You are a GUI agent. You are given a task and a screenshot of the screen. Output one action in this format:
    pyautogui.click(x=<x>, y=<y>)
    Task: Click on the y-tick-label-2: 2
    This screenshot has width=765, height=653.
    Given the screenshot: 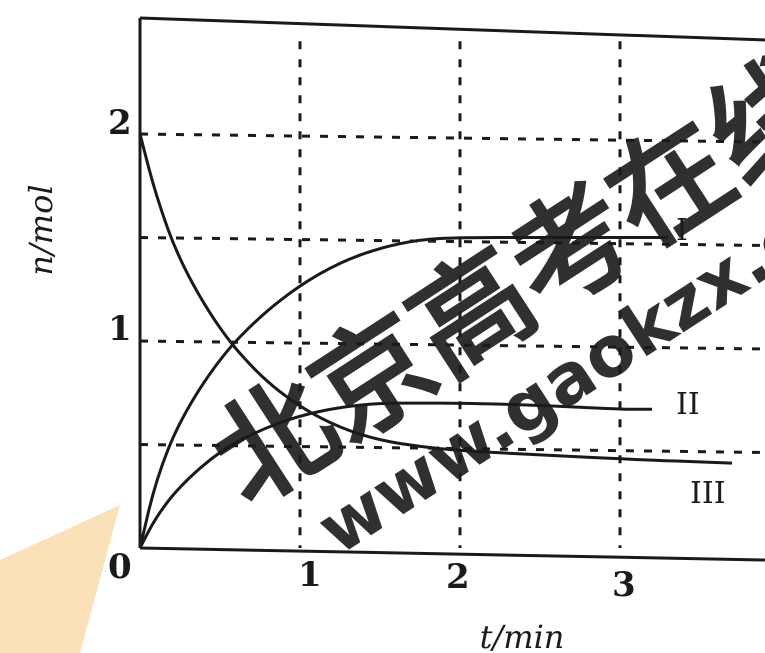 What is the action you would take?
    pyautogui.click(x=120, y=123)
    